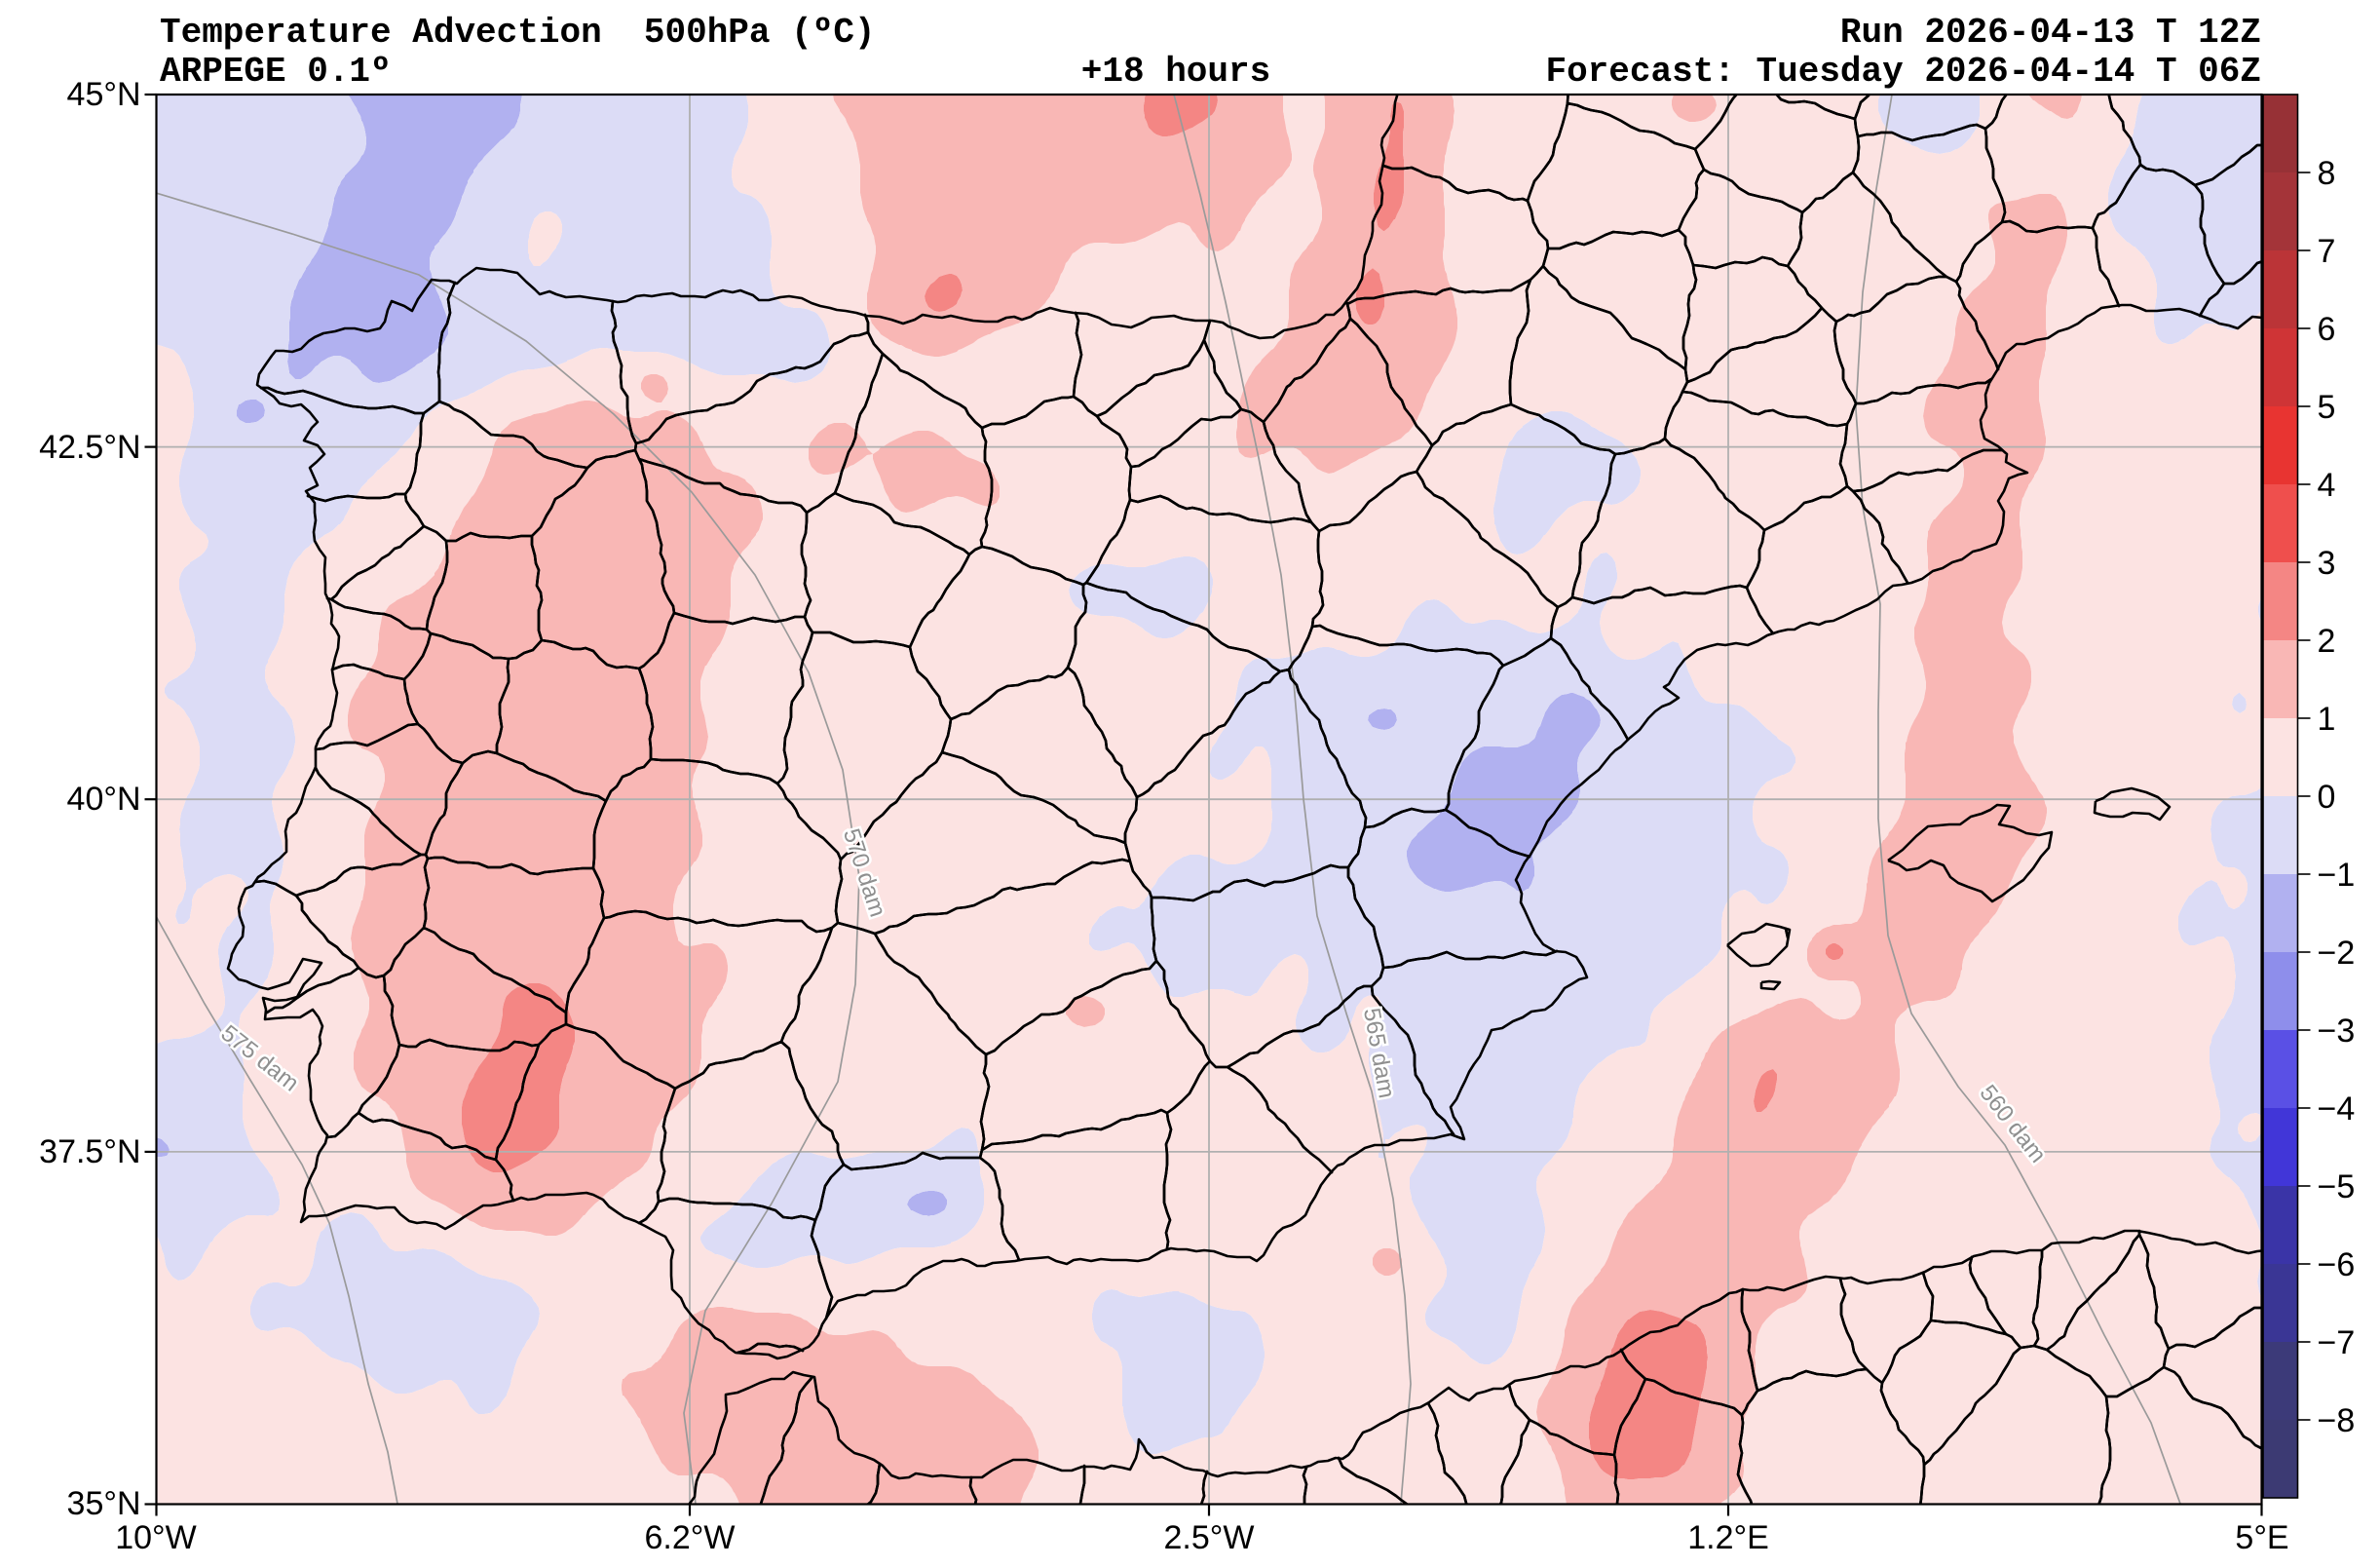 The height and width of the screenshot is (1568, 2380). I want to click on svg-text: 0, so click(2327, 797).